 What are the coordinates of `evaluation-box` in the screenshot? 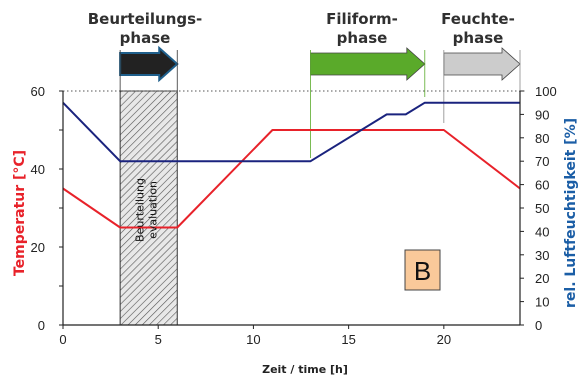 It's located at (148, 208).